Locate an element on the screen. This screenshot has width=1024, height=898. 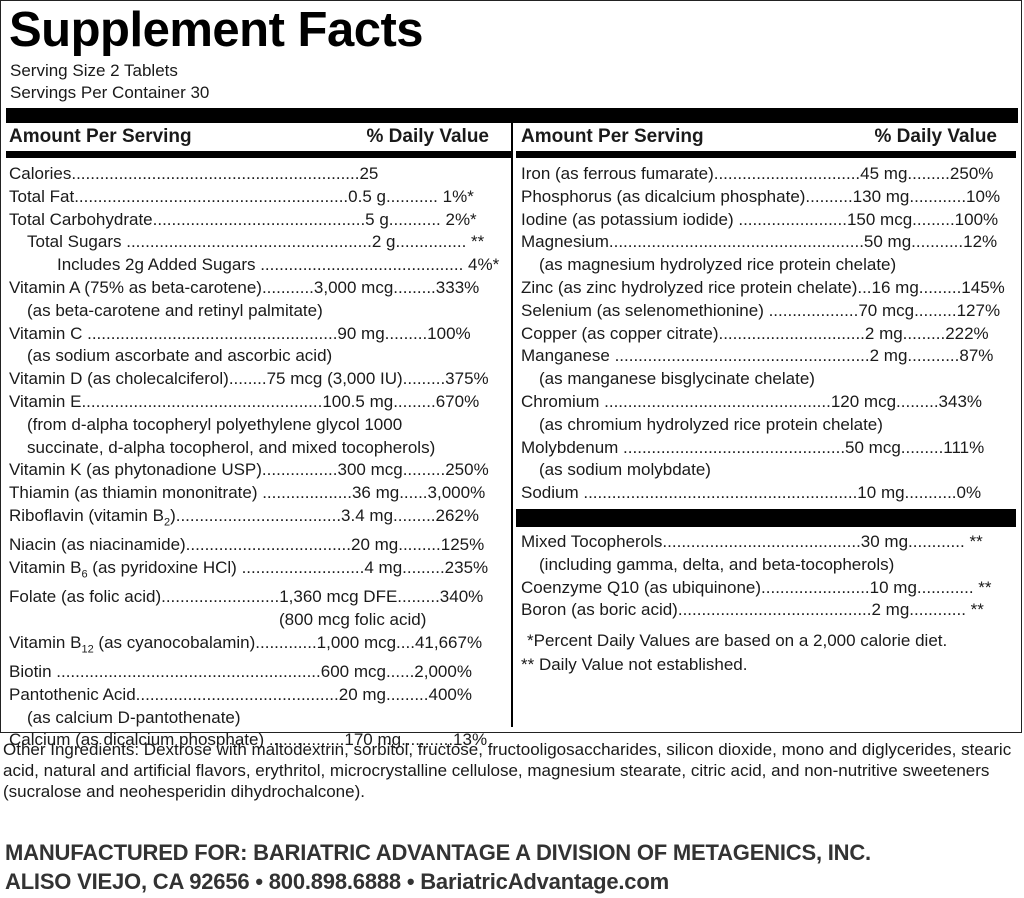
footnote-dv-not-established: ** Daily Value not established. is located at coordinates (634, 665).